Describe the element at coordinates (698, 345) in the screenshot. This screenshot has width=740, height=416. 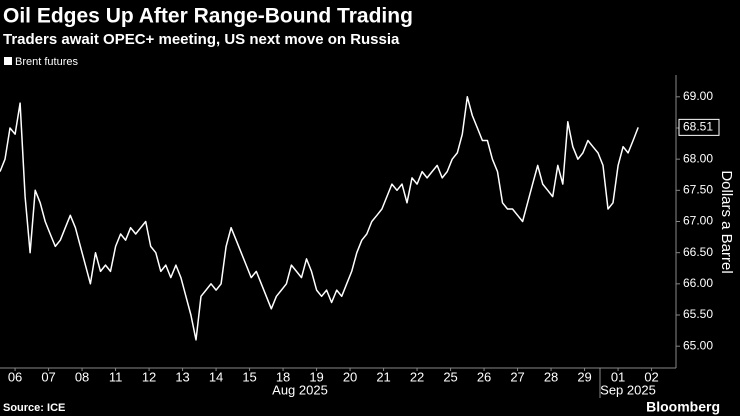
I see `y-tick-label: 65.00` at that location.